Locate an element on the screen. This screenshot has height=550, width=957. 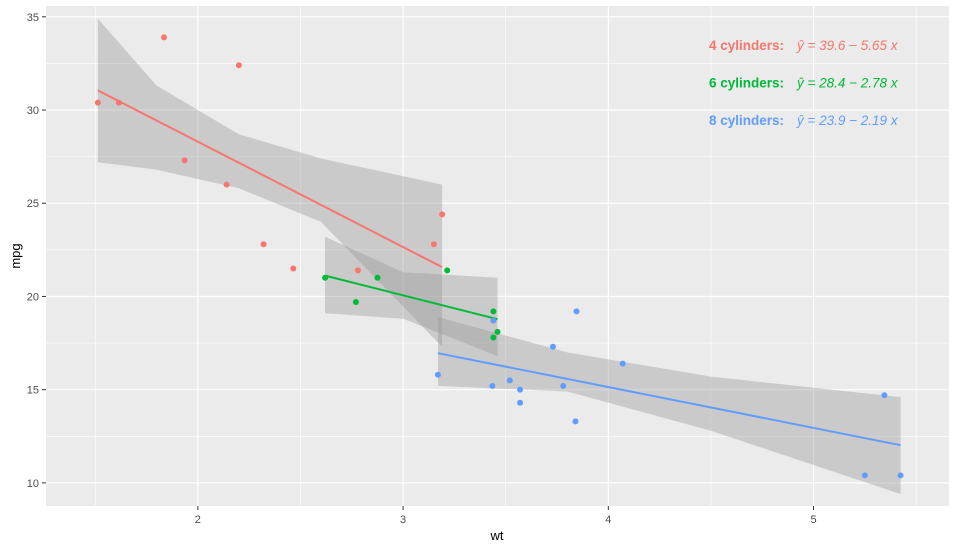
annotation-equation-0: ŷ = 39.6 − 5.65 x is located at coordinates (847, 45).